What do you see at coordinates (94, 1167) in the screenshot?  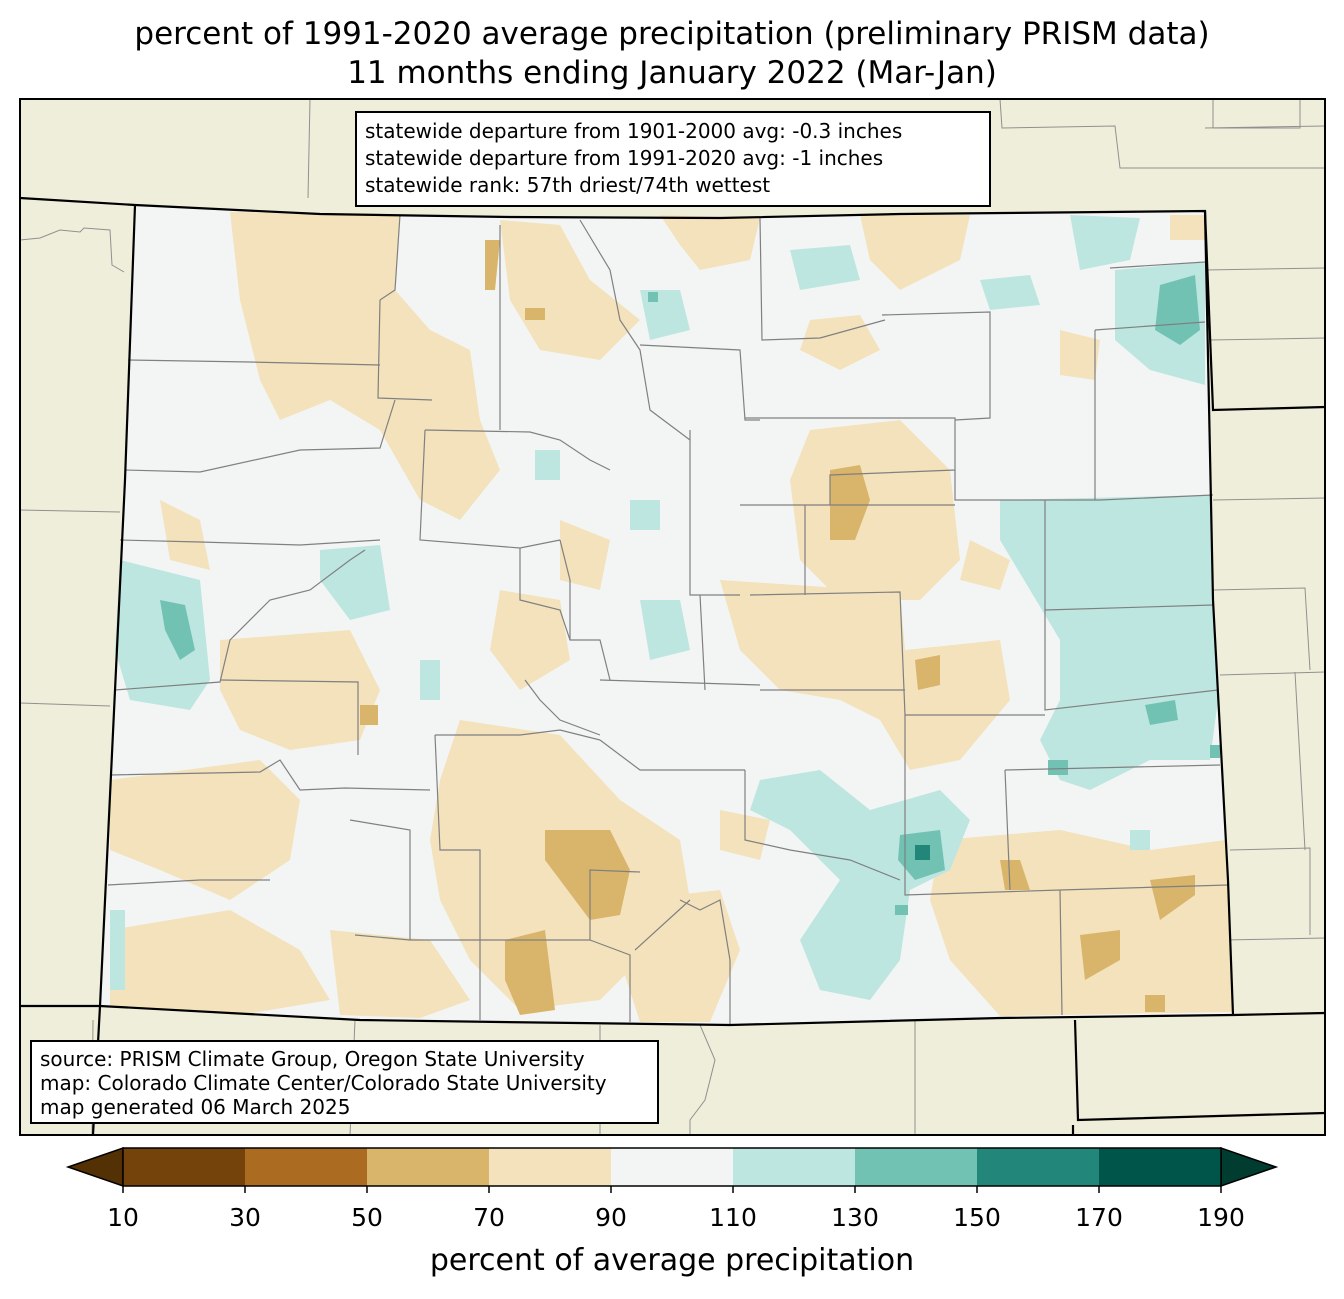 I see `colorbar-under-arrow` at bounding box center [94, 1167].